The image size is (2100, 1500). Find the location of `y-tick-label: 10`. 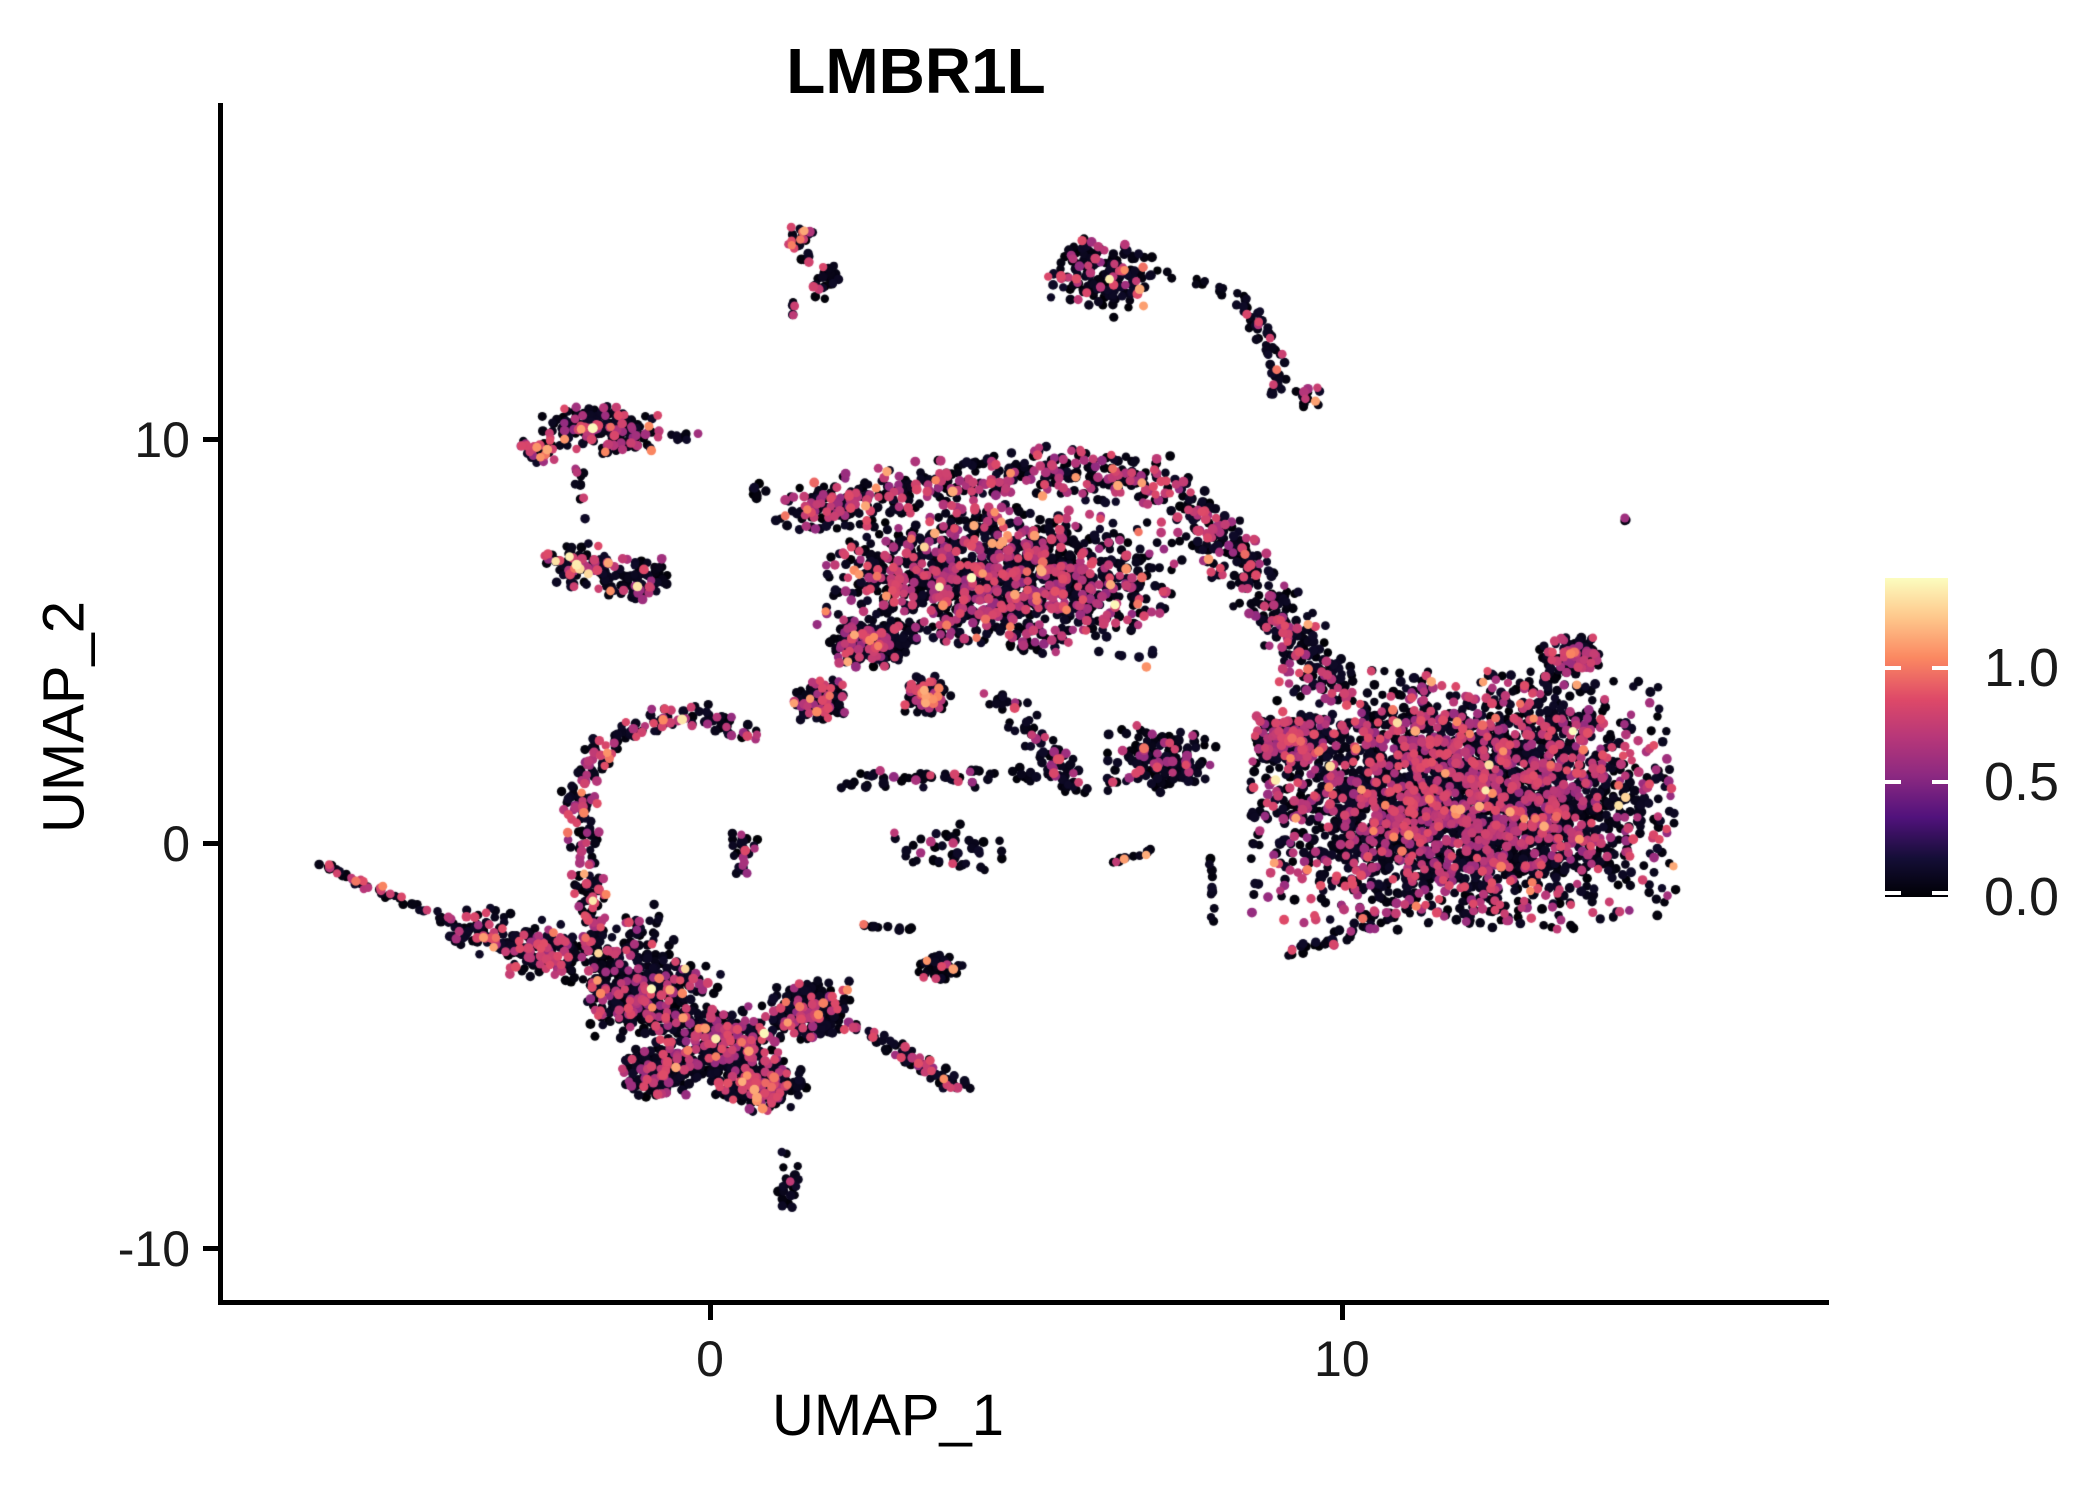

y-tick-label: 10 is located at coordinates (162, 439).